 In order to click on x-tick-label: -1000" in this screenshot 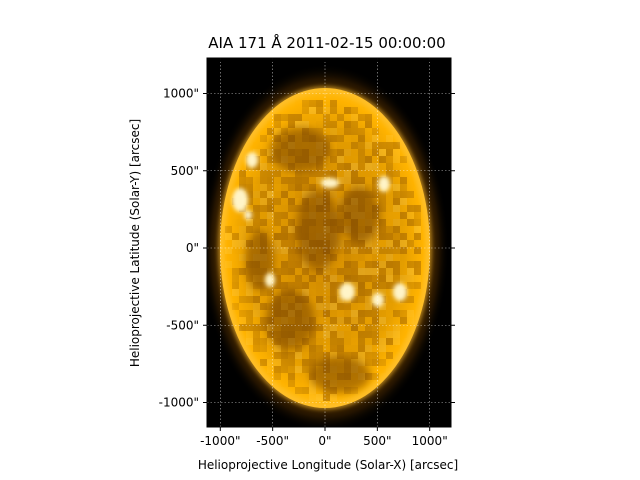, I will do `click(220, 441)`.